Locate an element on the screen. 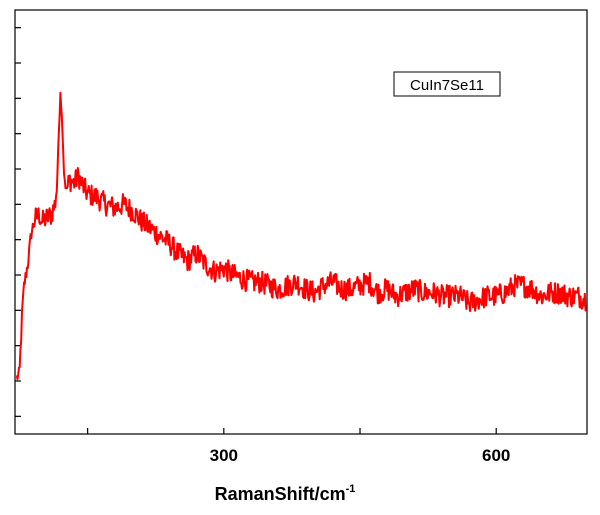 The height and width of the screenshot is (515, 600). x-axis-title-main: RamanShift/cm is located at coordinates (280, 494).